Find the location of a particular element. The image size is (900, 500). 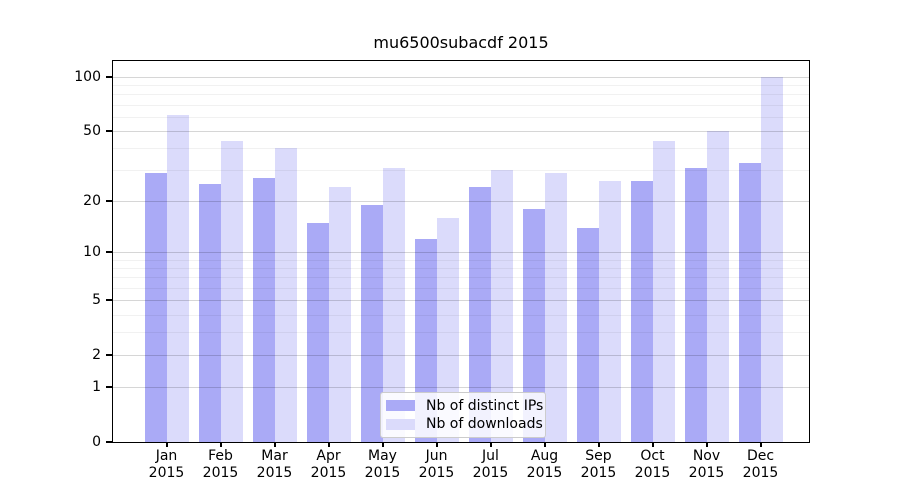

bar-downloads-jul is located at coordinates (501, 306).